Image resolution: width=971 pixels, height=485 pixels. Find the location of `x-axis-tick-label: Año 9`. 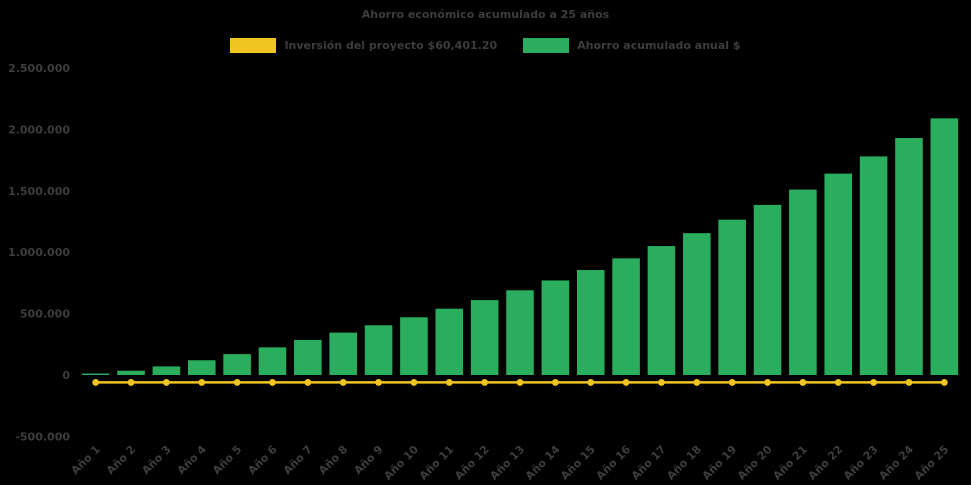

x-axis-tick-label: Año 9 is located at coordinates (368, 460).